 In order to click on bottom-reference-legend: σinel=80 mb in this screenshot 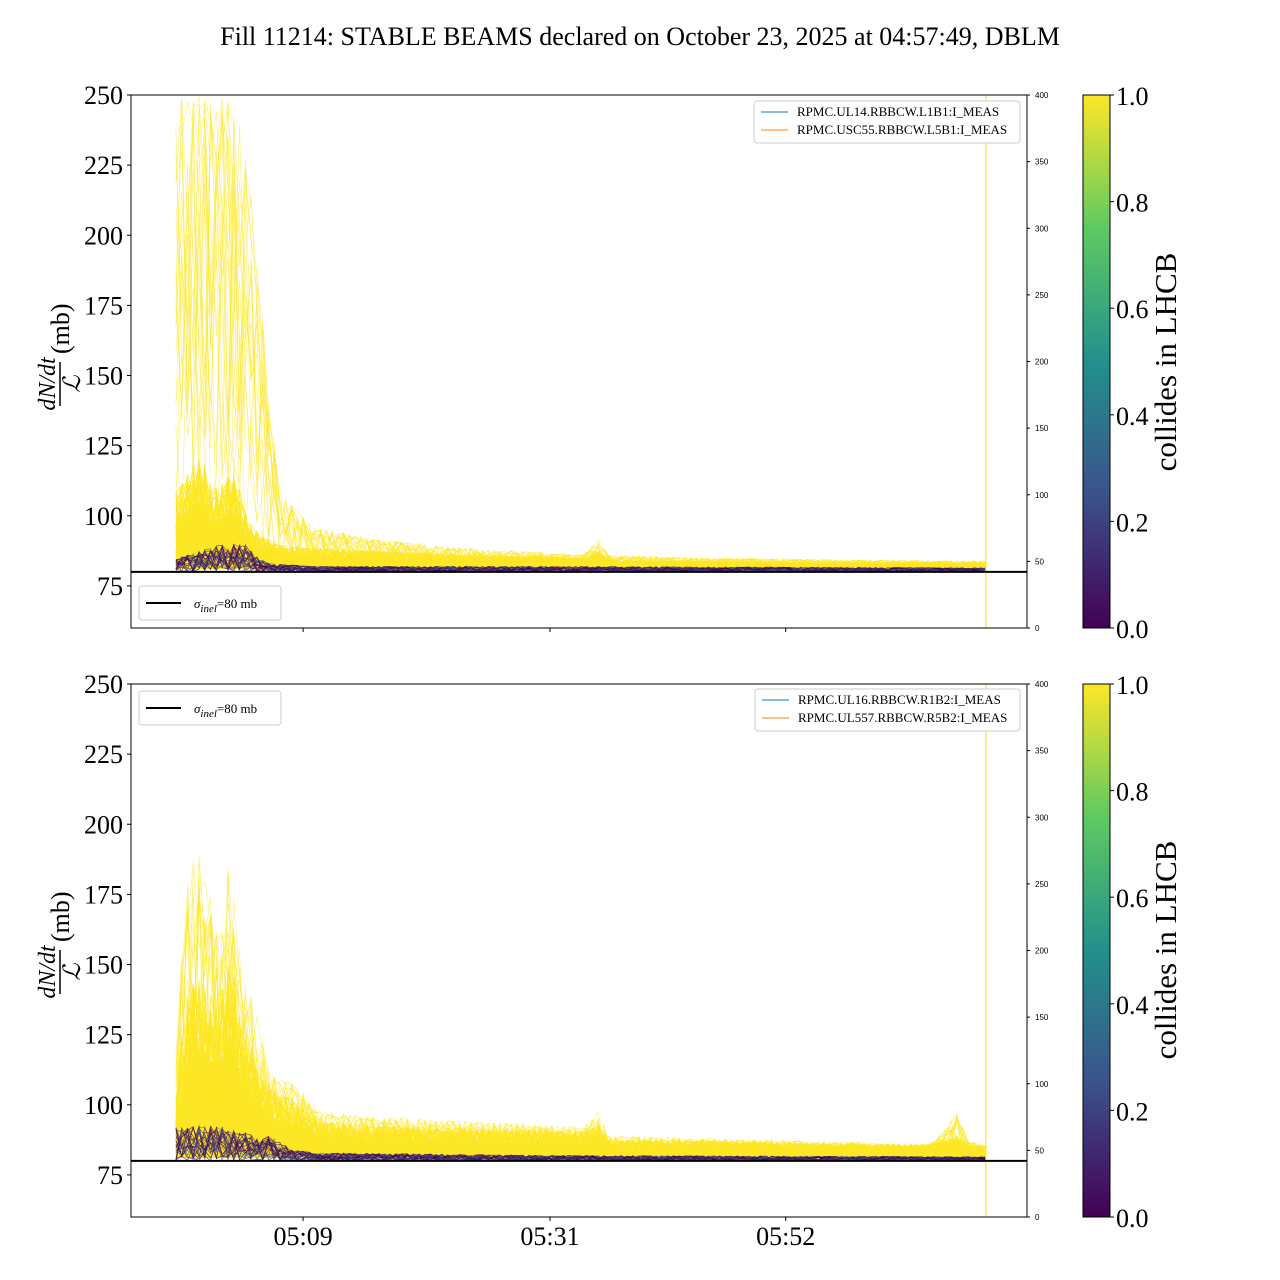, I will do `click(210, 708)`.